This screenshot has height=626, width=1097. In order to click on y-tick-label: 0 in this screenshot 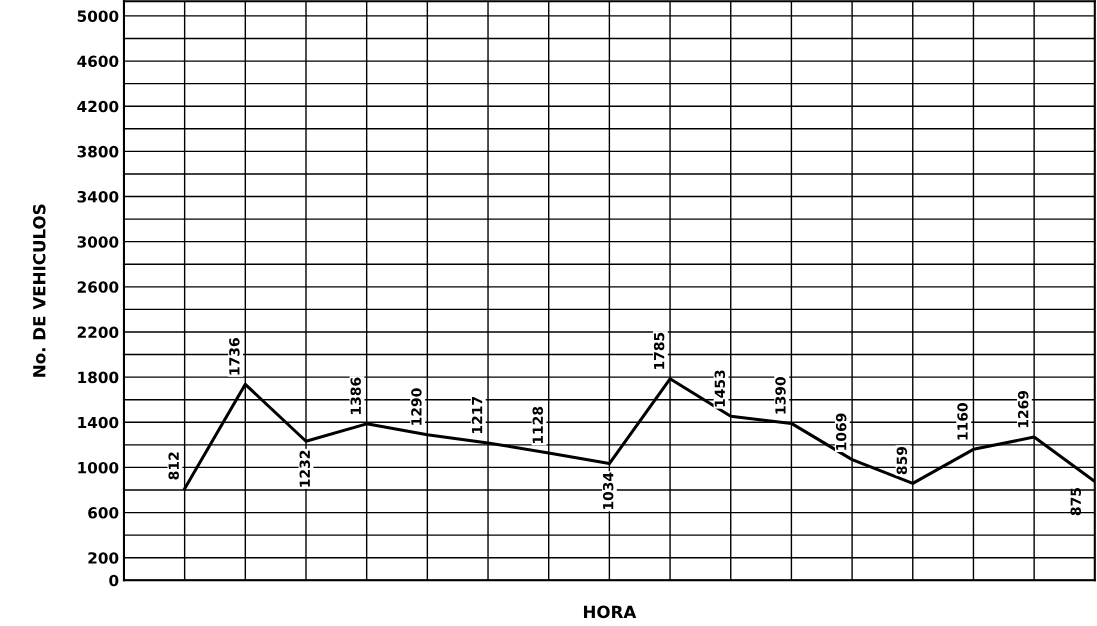, I will do `click(114, 580)`.